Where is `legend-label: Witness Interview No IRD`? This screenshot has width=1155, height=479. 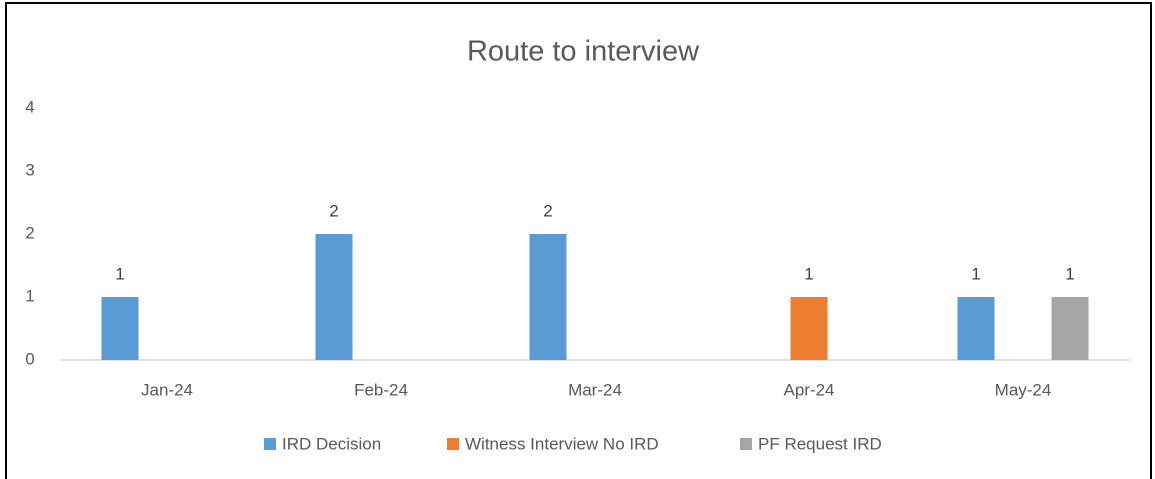 legend-label: Witness Interview No IRD is located at coordinates (562, 443).